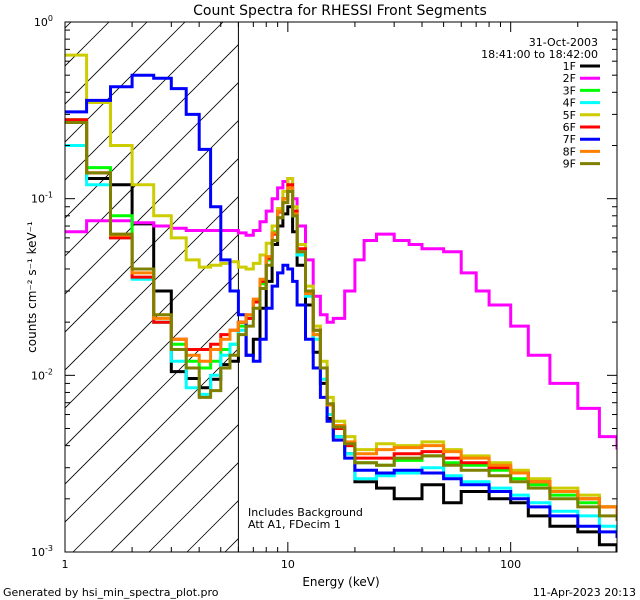 Image resolution: width=640 pixels, height=600 pixels. Describe the element at coordinates (539, 54) in the screenshot. I see `time-range-label: 18:41:00 to 18:42:00` at that location.